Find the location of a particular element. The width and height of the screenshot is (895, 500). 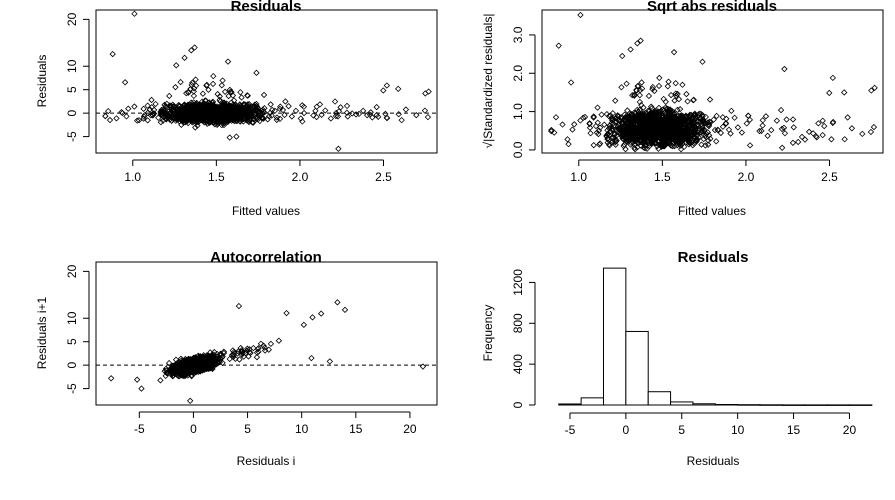

panel-1-y-tick-label: -5 is located at coordinates (72, 136).